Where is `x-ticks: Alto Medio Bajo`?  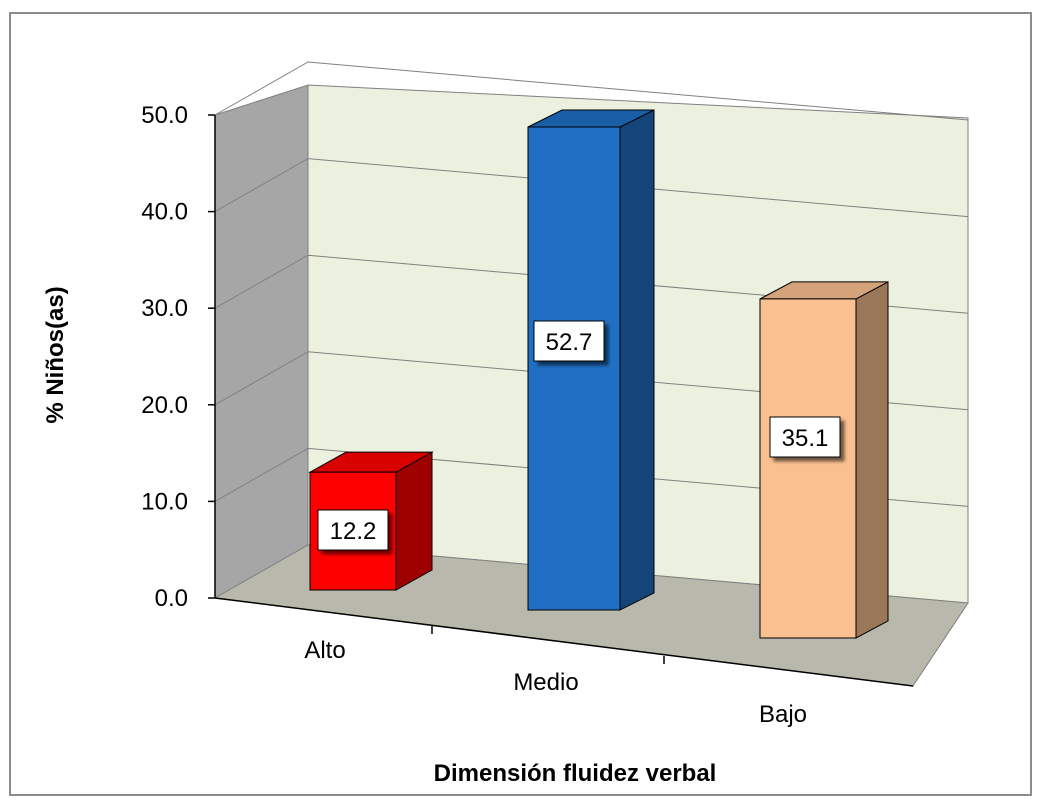 x-ticks: Alto Medio Bajo is located at coordinates (555, 677).